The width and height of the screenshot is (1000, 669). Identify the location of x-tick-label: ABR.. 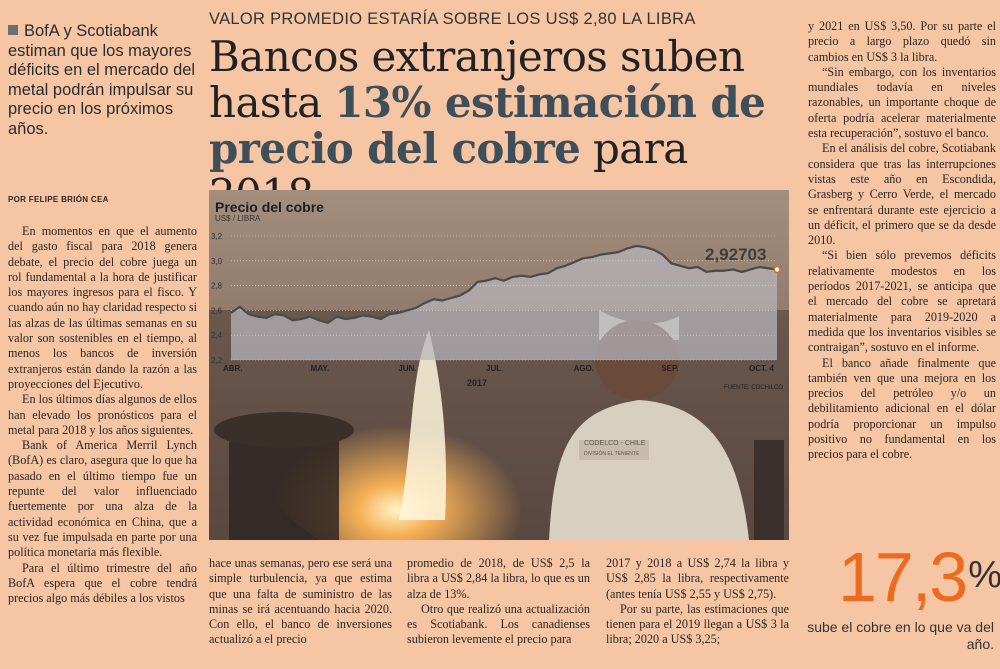
(233, 368).